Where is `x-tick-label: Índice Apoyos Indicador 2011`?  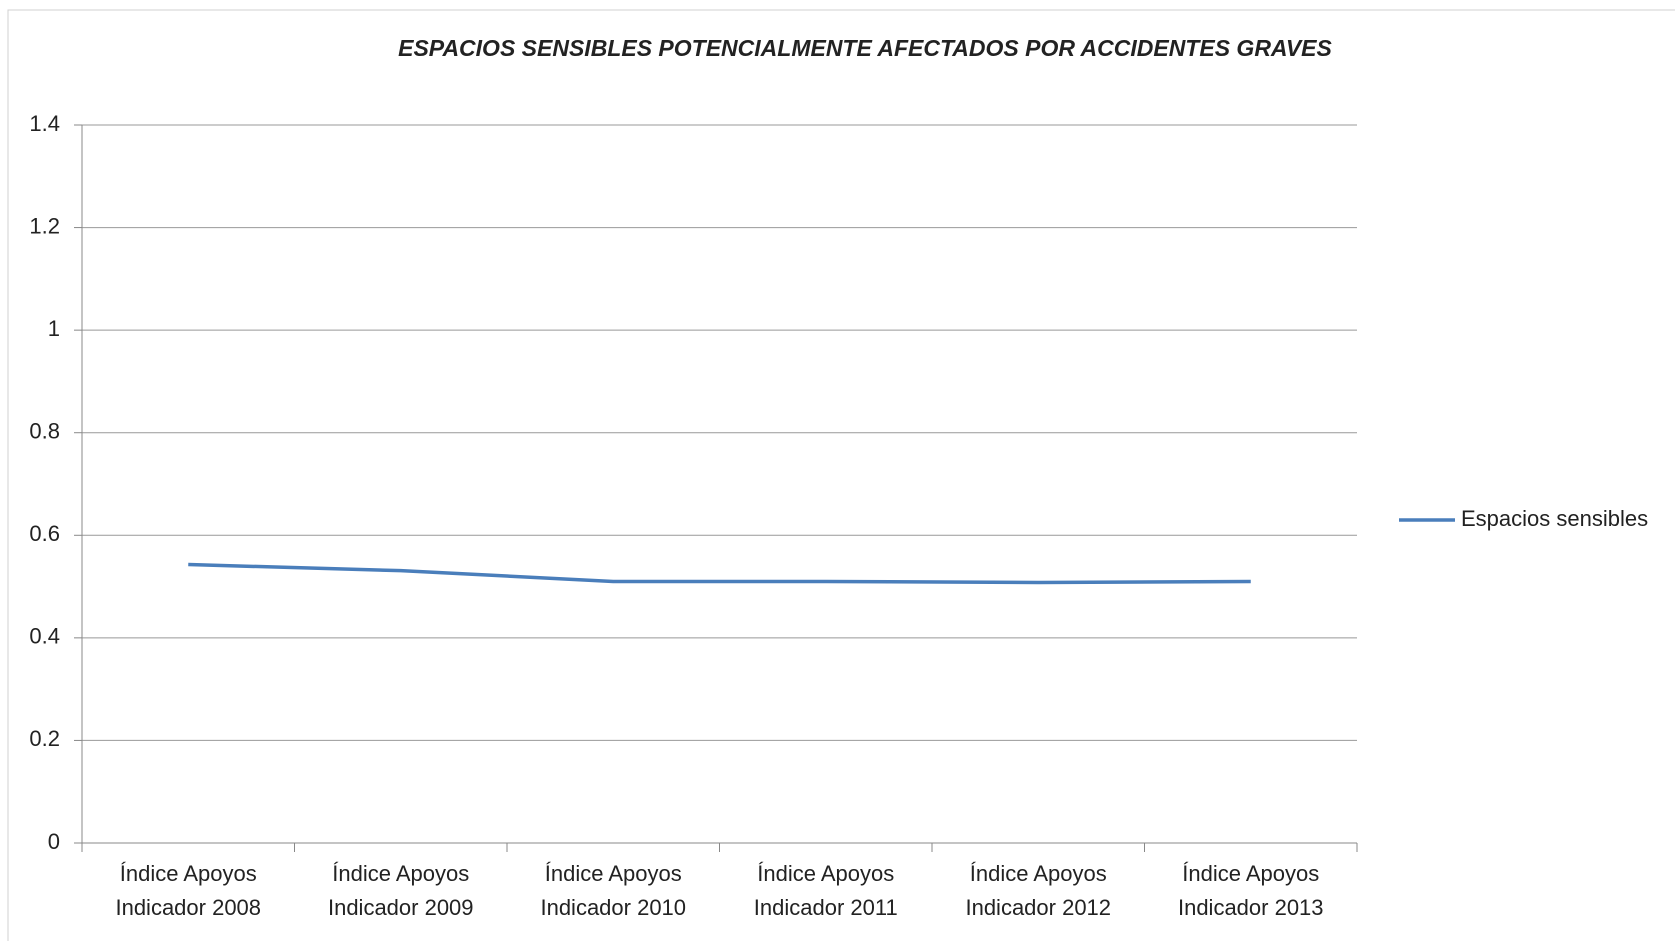 x-tick-label: Índice Apoyos Indicador 2011 is located at coordinates (825, 890).